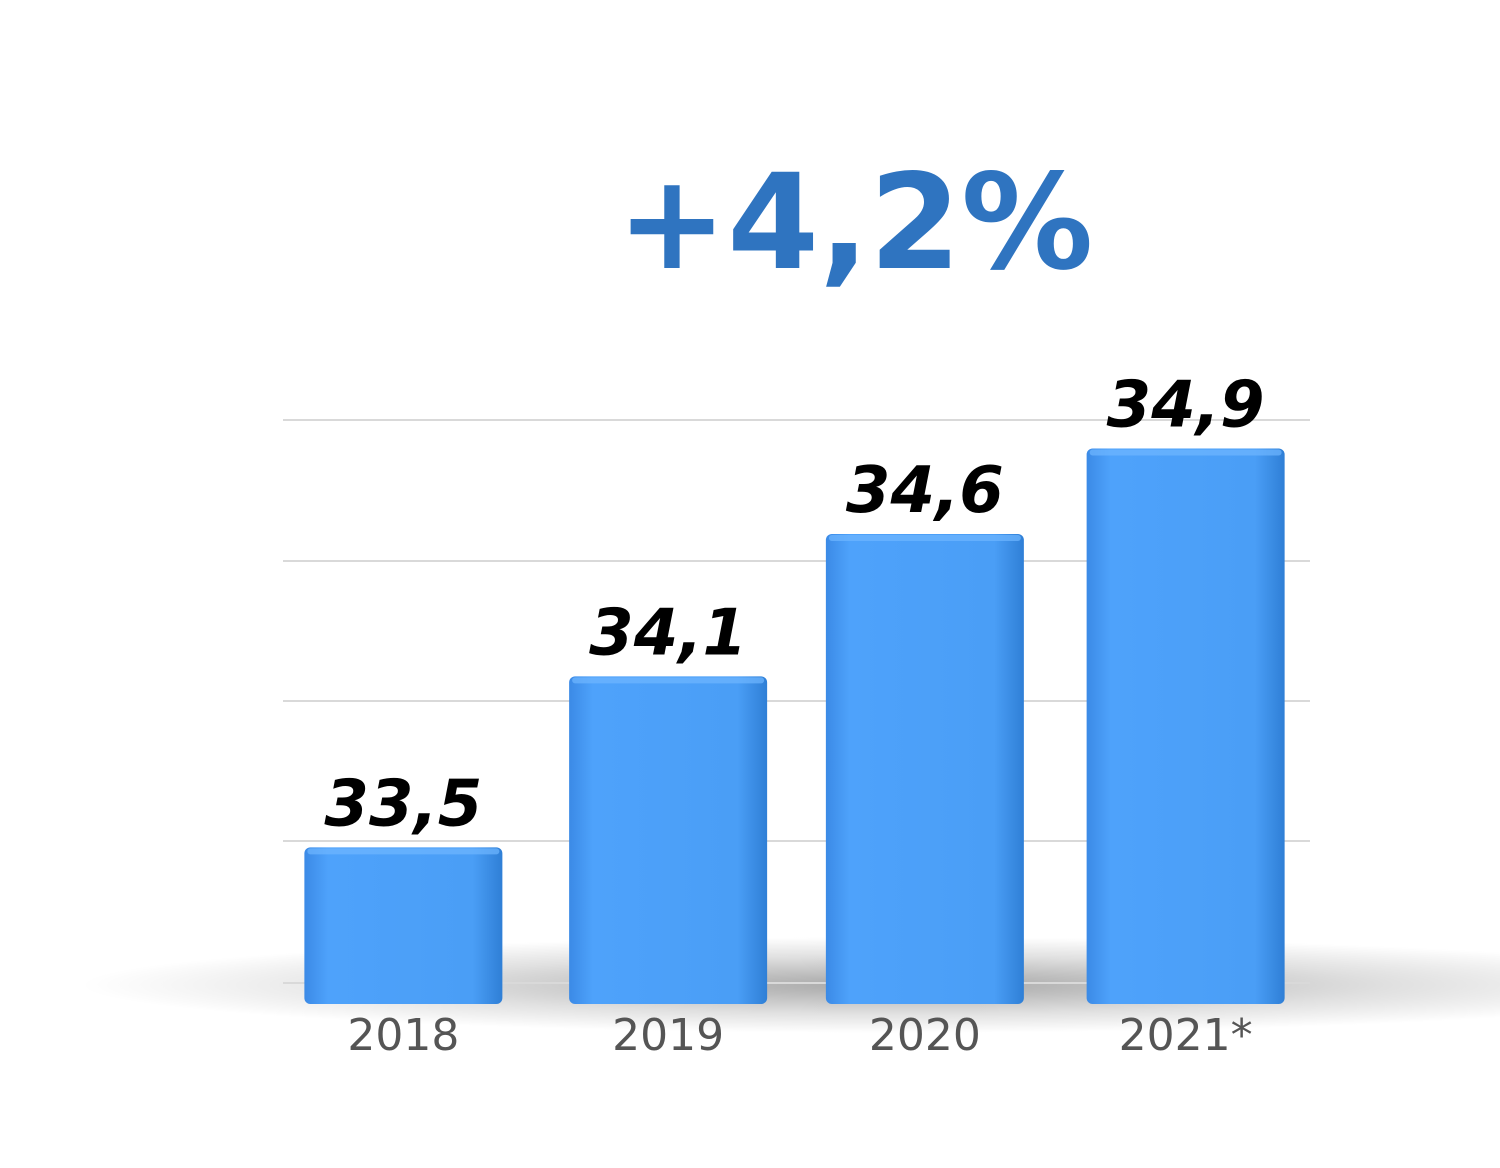  Describe the element at coordinates (1185, 726) in the screenshot. I see `bar-2021*` at that location.